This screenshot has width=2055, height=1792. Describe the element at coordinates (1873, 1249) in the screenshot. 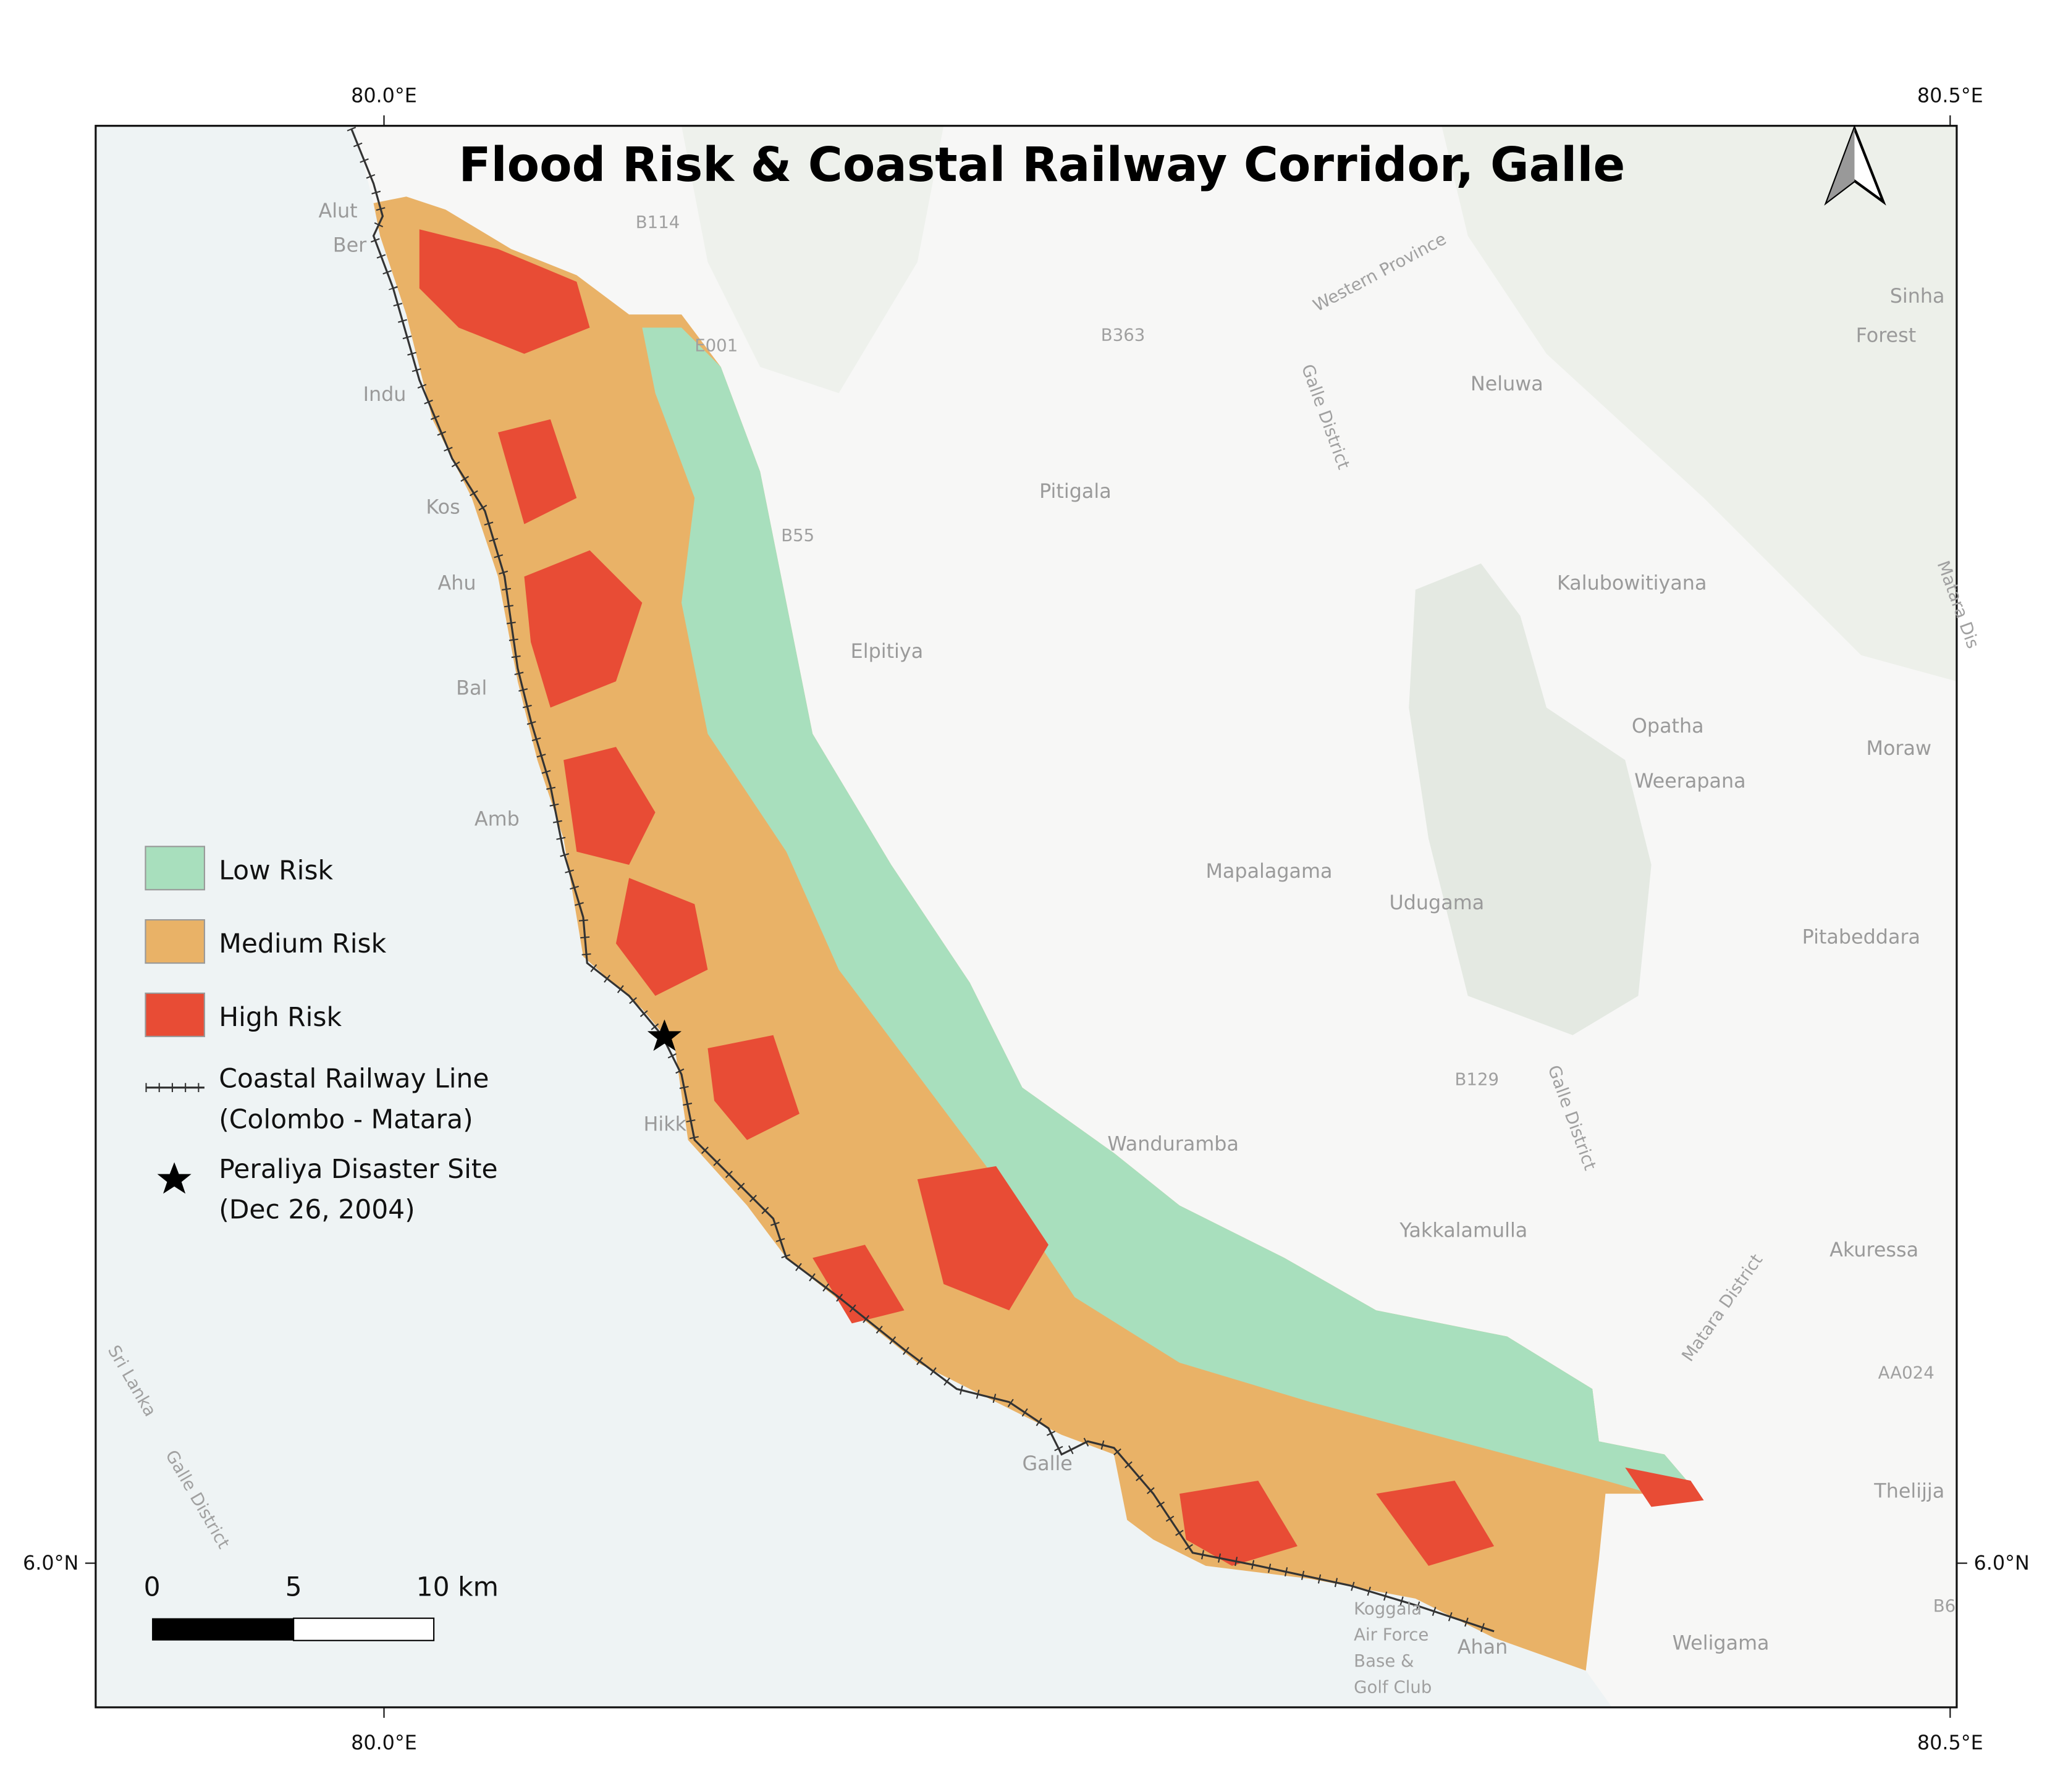

I see `basemap-label: Akuressa` at that location.